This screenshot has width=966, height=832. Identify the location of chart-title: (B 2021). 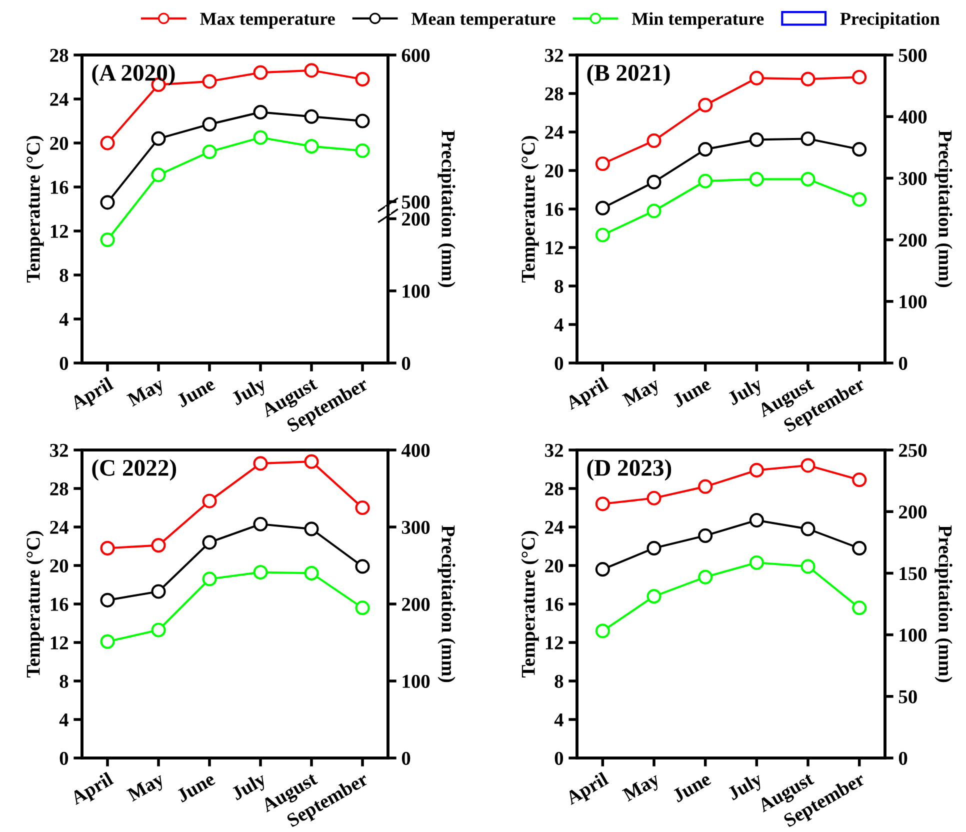
(628, 75).